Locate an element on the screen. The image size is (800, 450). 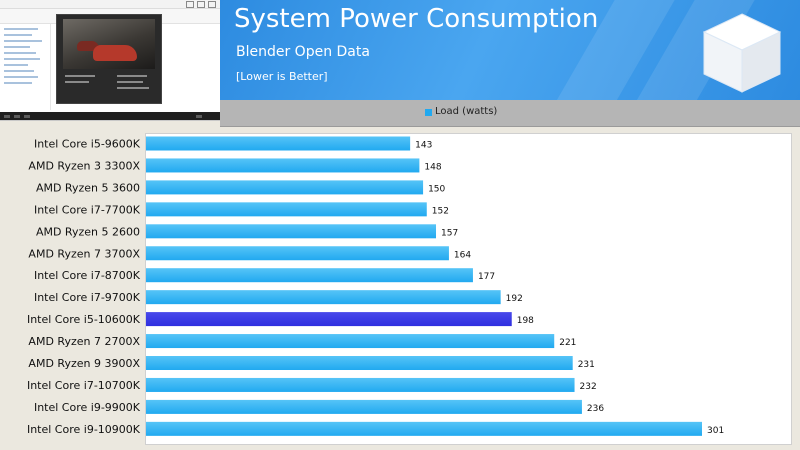
category-label: Intel Core i7-7700K is located at coordinates (87, 209).